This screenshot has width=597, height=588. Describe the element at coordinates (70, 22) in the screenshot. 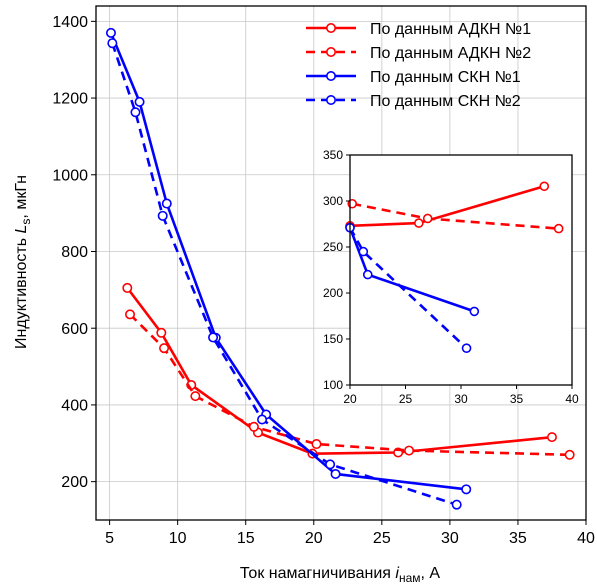

I see `main-y-tick-label: 1400` at that location.